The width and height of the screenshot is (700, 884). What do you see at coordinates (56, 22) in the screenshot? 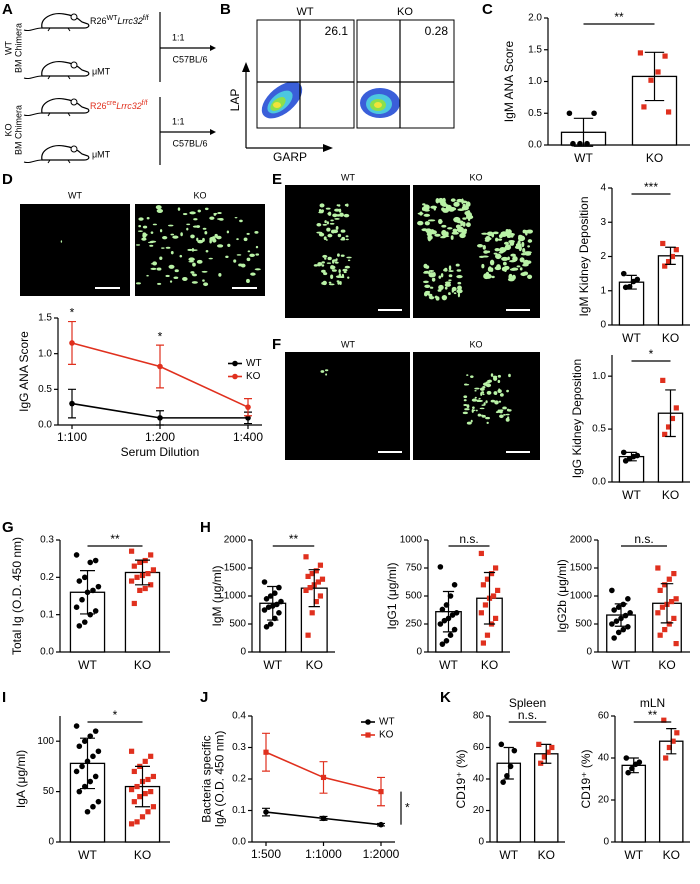
I see `mouse-icon` at bounding box center [56, 22].